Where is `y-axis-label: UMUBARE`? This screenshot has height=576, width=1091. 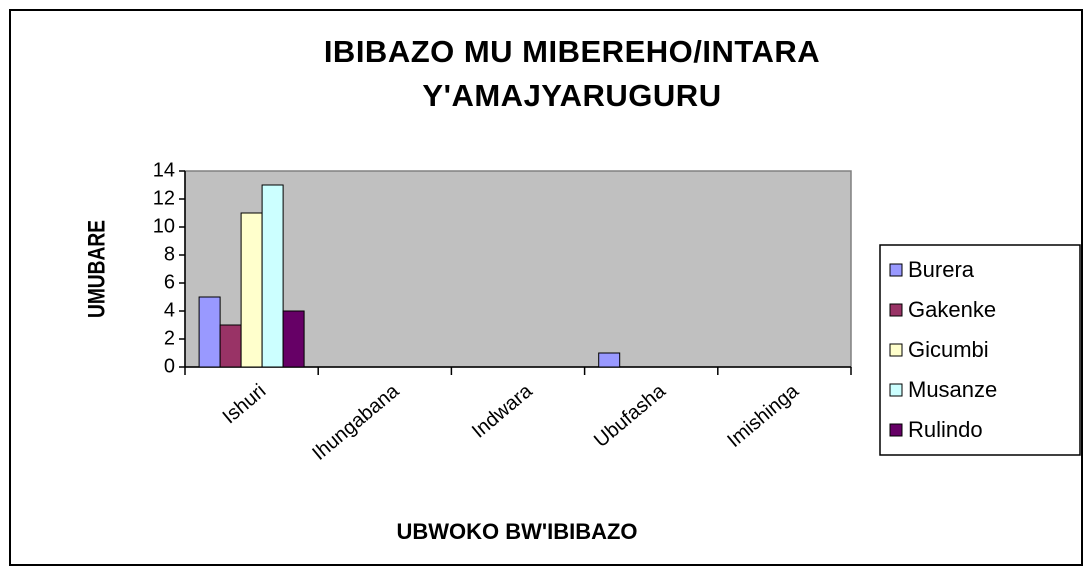
y-axis-label: UMUBARE is located at coordinates (96, 269).